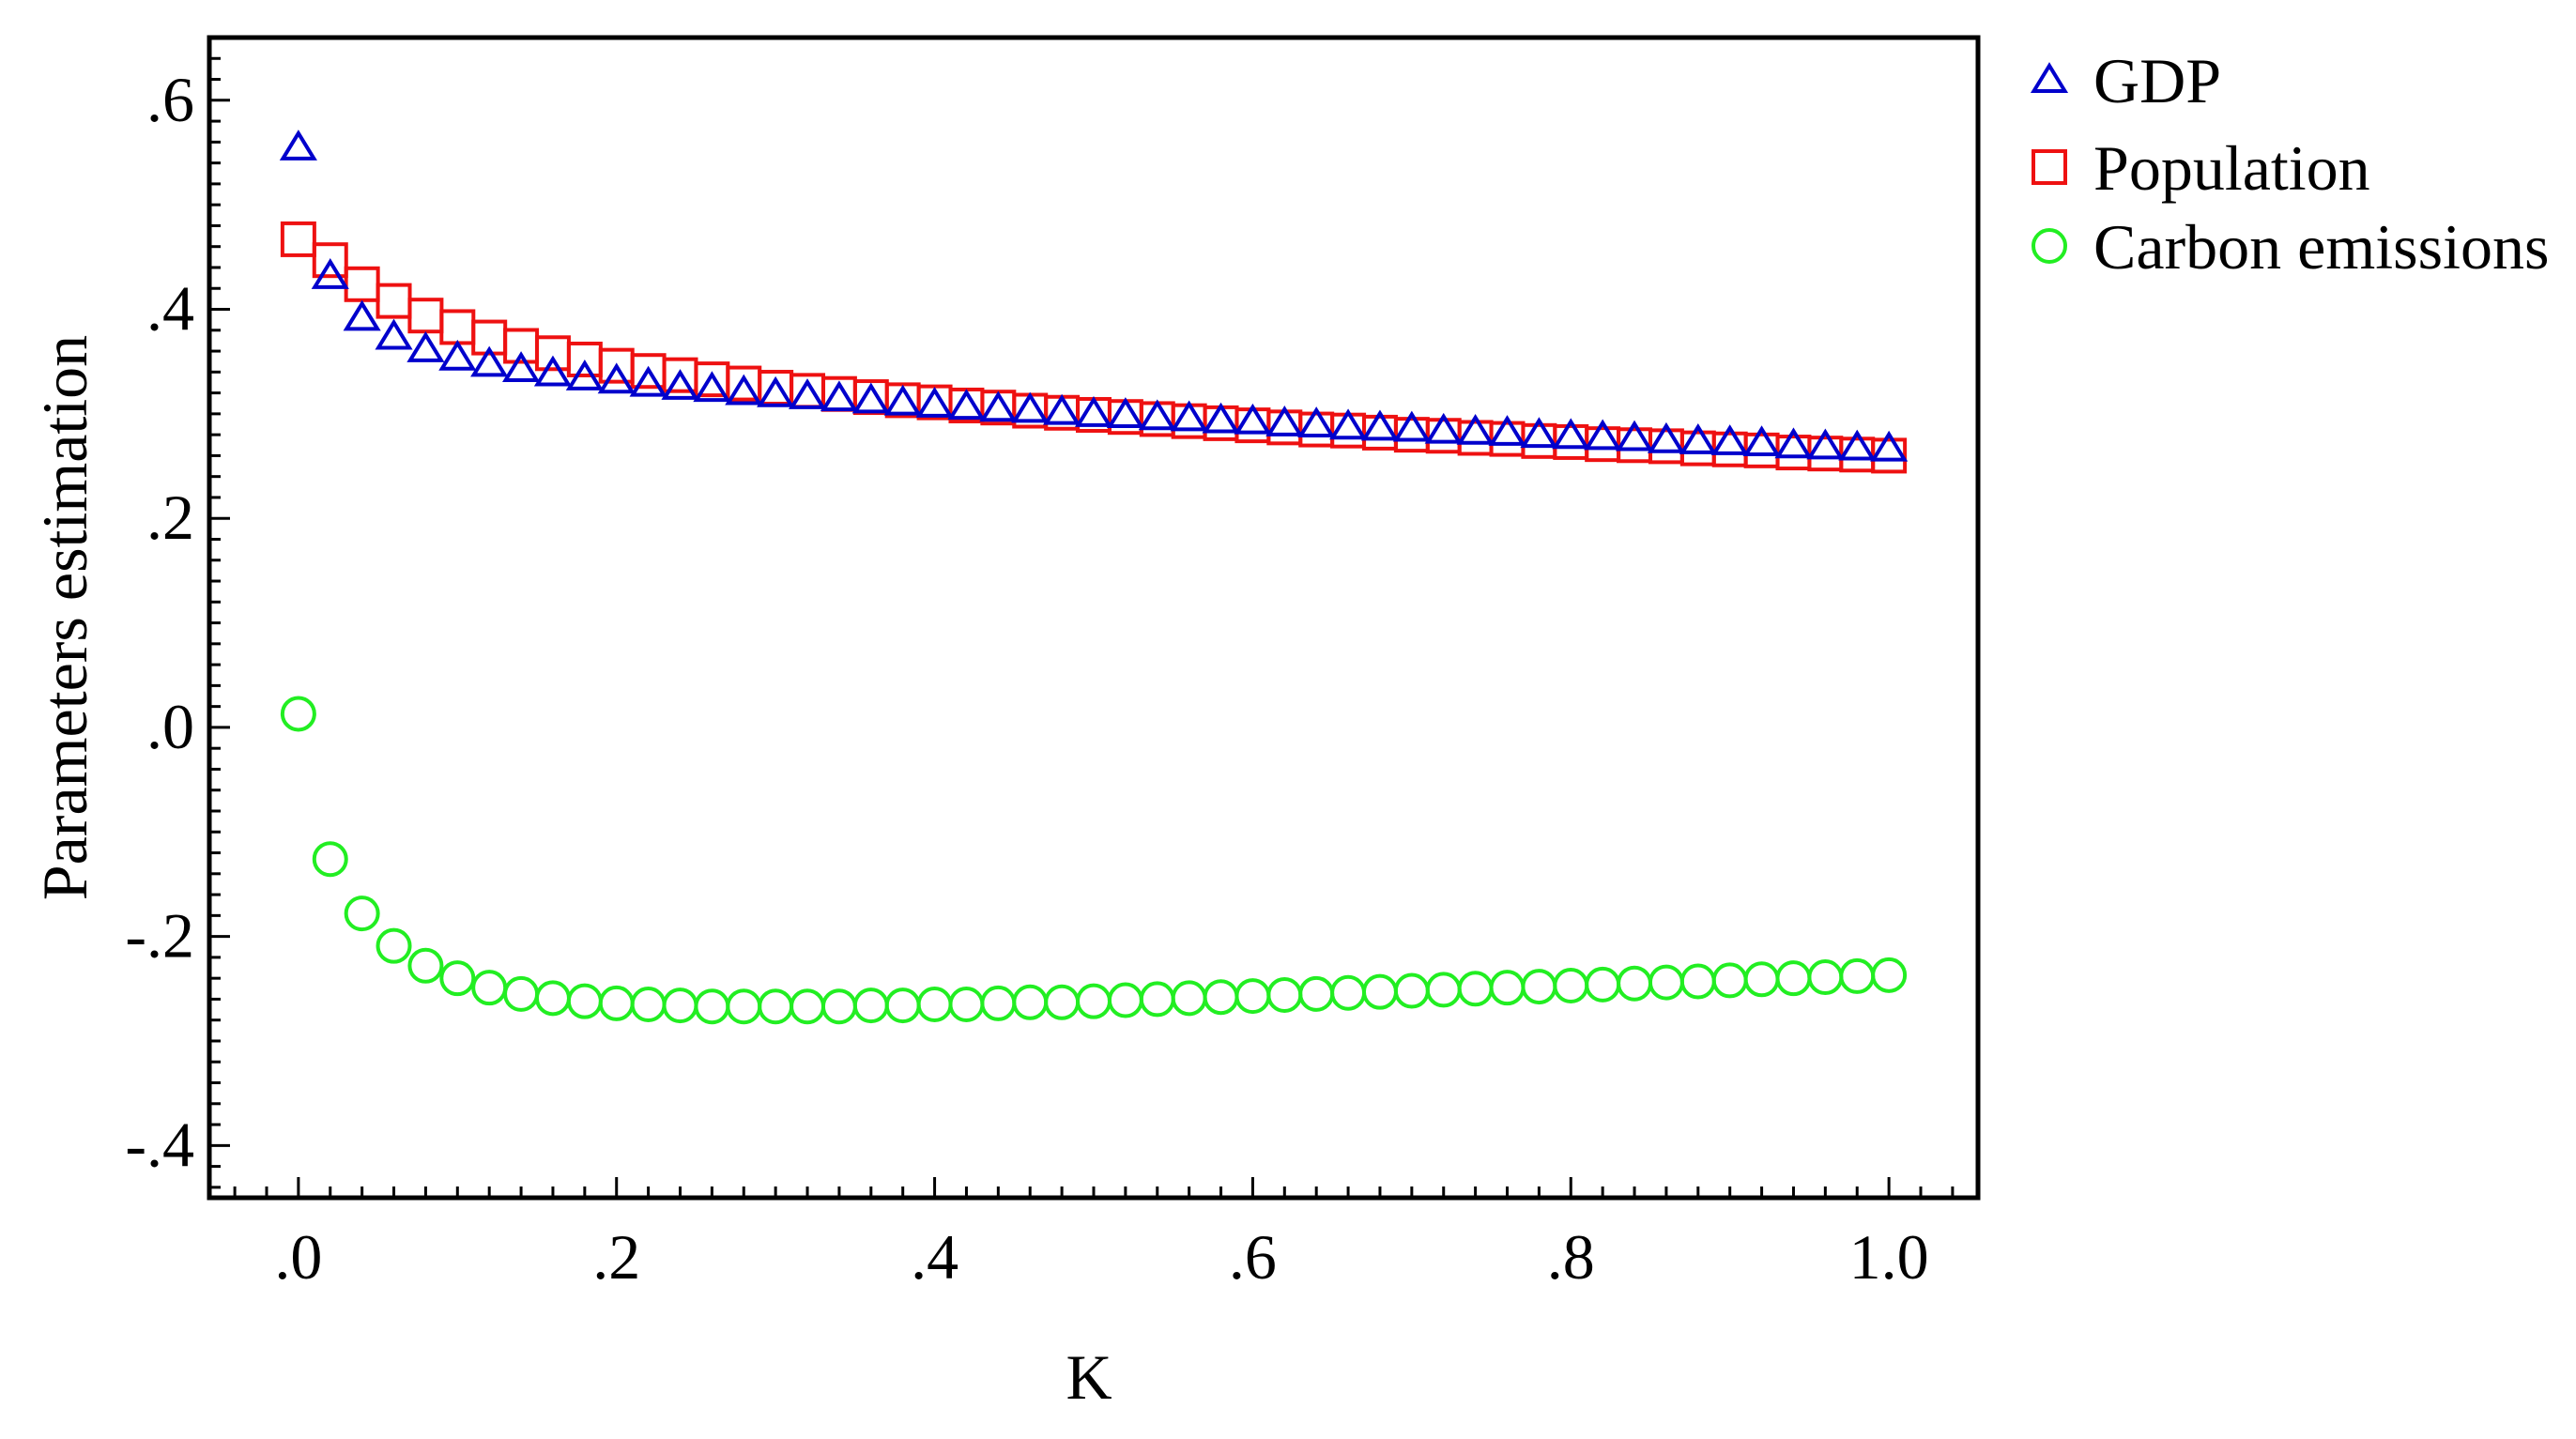  What do you see at coordinates (160, 1144) in the screenshot?
I see `y-tick-label: -.4` at bounding box center [160, 1144].